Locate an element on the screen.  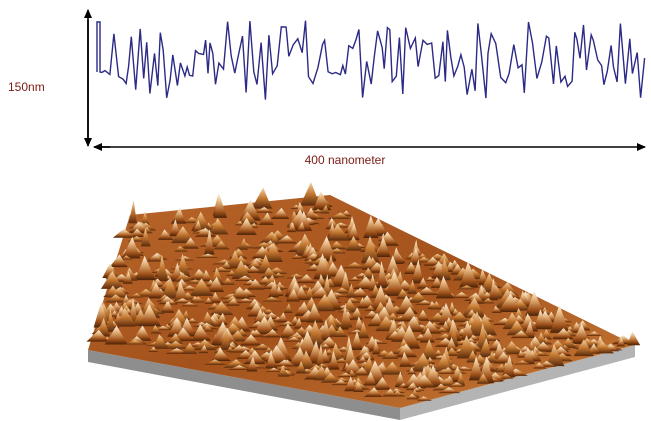
surface-right-side is located at coordinates (517, 382).